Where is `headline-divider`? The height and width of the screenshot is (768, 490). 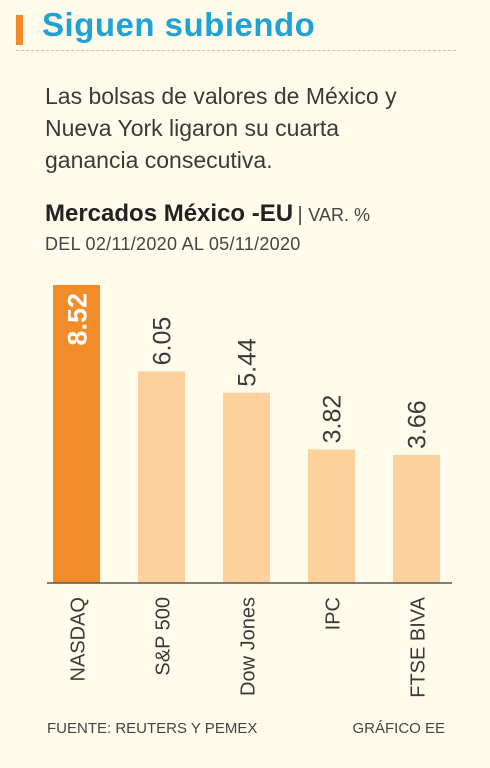
headline-divider is located at coordinates (236, 50).